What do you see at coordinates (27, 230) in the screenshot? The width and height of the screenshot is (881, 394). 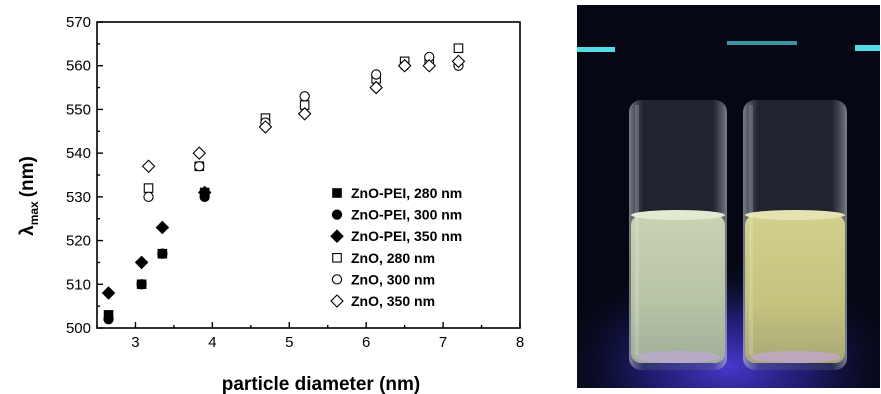 I see `y-axis-title-main: λ` at bounding box center [27, 230].